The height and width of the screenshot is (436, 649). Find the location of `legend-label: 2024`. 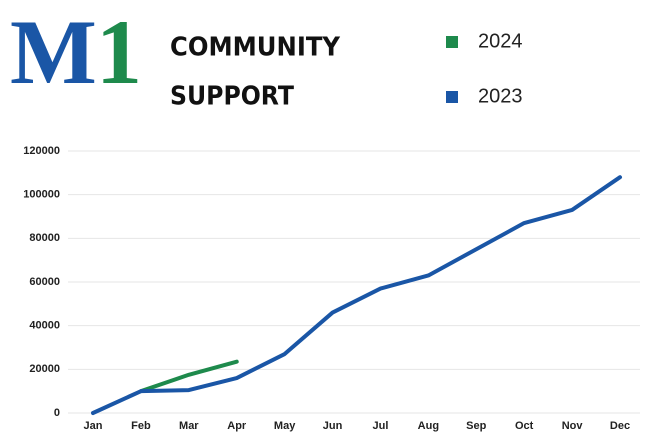

legend-label: 2024 is located at coordinates (500, 41).